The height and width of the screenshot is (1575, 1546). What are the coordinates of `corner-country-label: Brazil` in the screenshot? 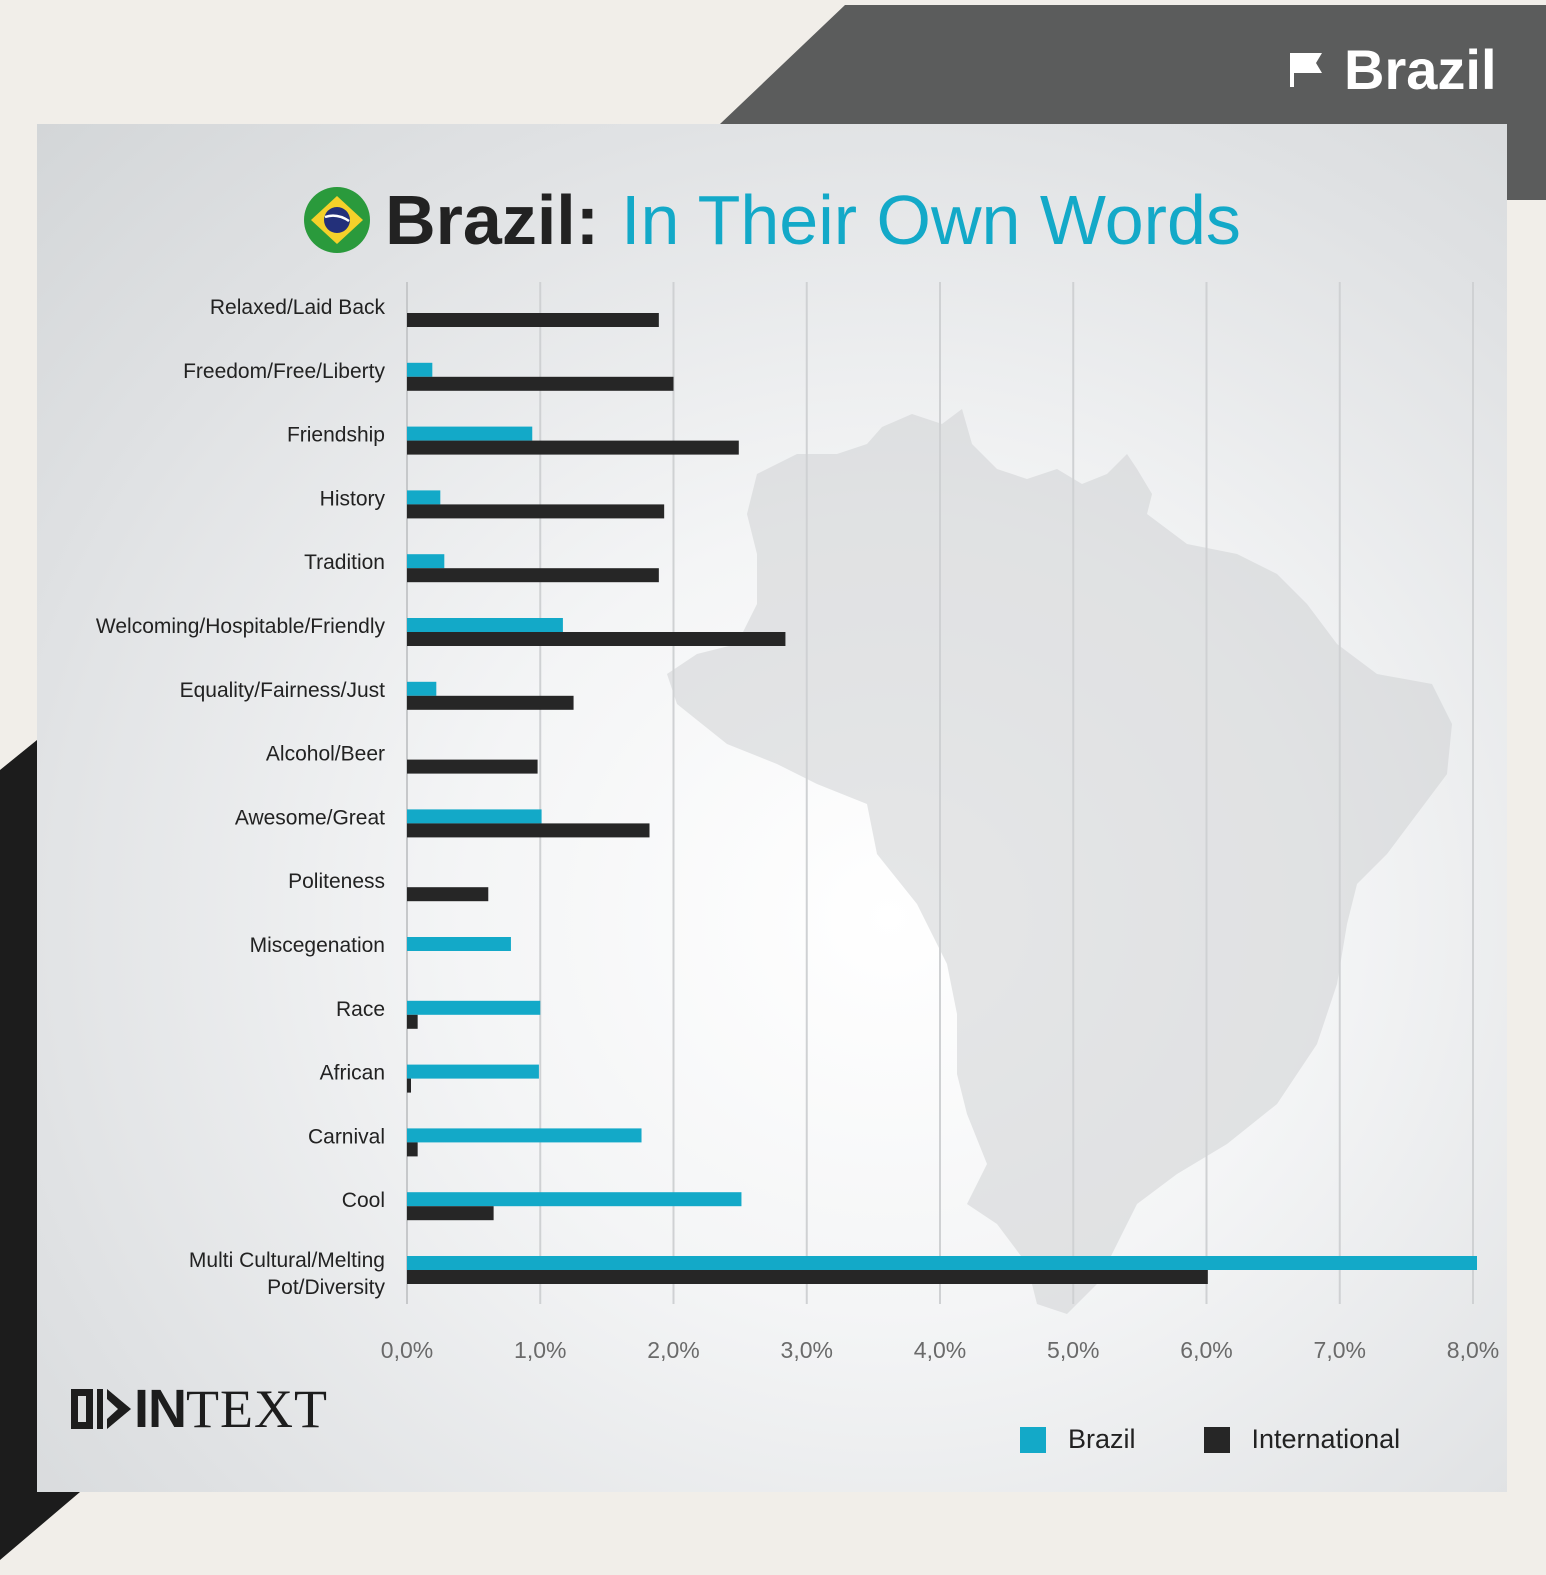 It's located at (1392, 69).